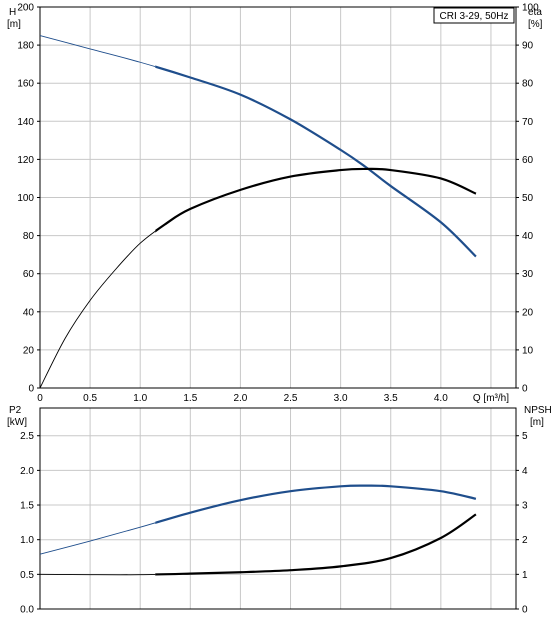 This screenshot has height=623, width=555. I want to click on x-tick-label: 0, so click(40, 398).